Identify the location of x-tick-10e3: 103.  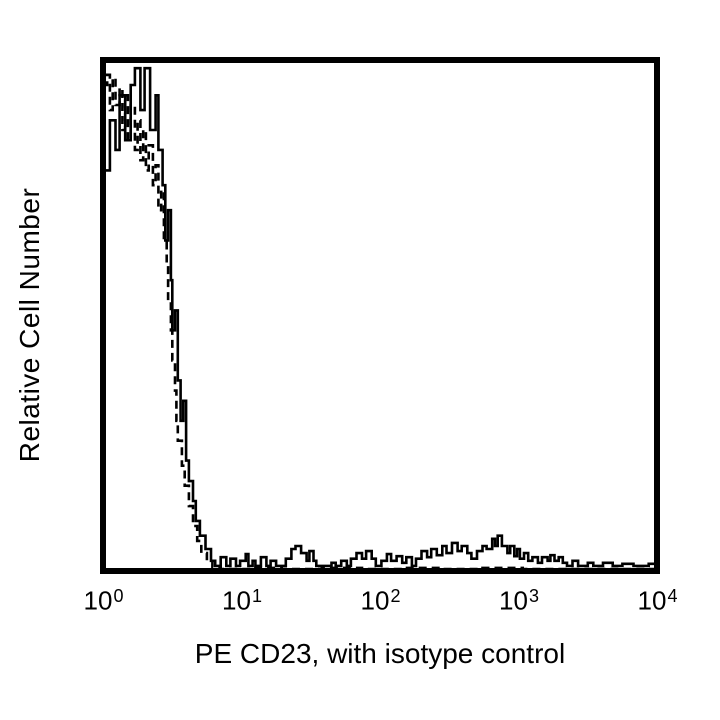
(519, 600).